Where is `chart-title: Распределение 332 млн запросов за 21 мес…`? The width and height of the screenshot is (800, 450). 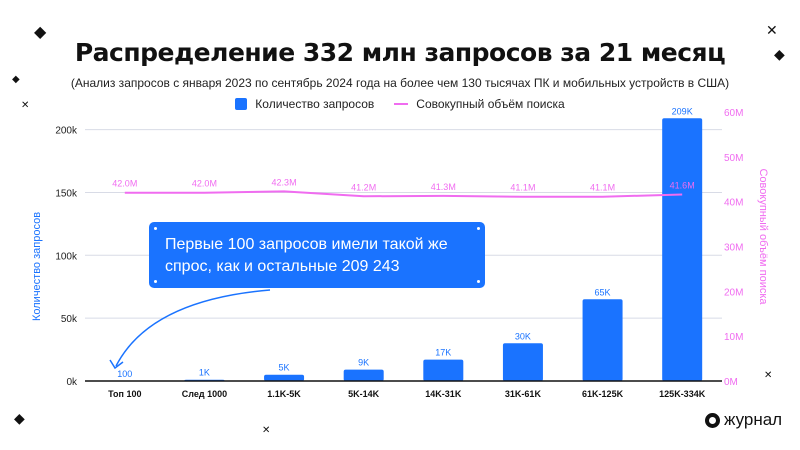 chart-title: Распределение 332 млн запросов за 21 мес… is located at coordinates (400, 52).